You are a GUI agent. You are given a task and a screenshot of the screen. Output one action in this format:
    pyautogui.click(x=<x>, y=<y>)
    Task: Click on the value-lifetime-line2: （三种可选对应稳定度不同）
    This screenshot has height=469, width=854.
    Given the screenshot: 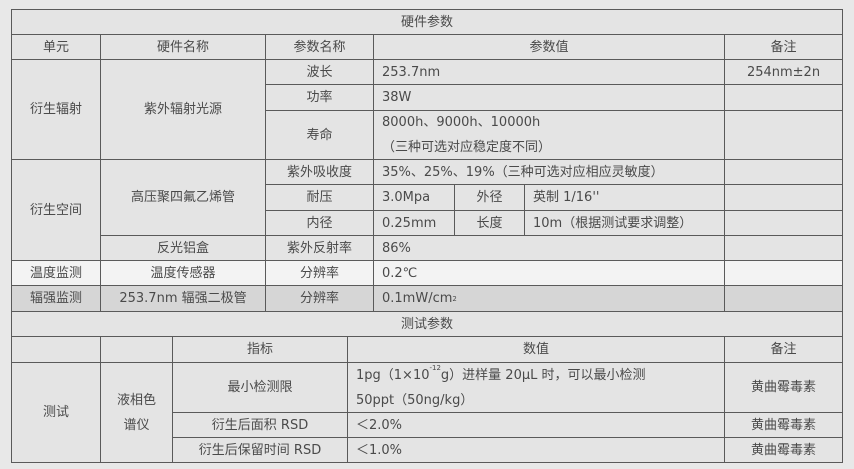 What is the action you would take?
    pyautogui.click(x=467, y=147)
    